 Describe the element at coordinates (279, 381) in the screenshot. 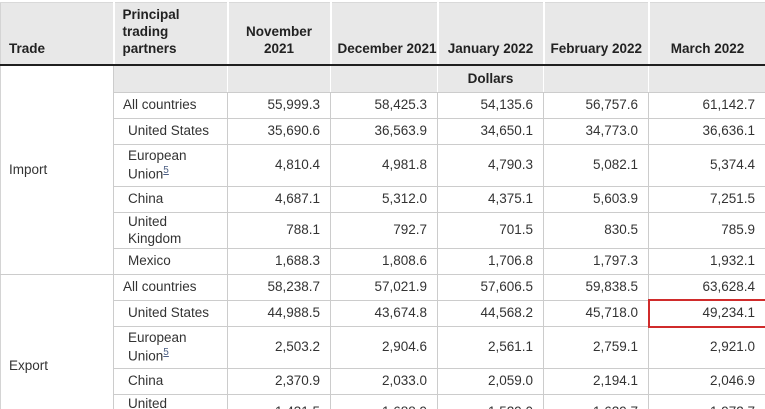

I see `value-cell: 2,370.9` at that location.